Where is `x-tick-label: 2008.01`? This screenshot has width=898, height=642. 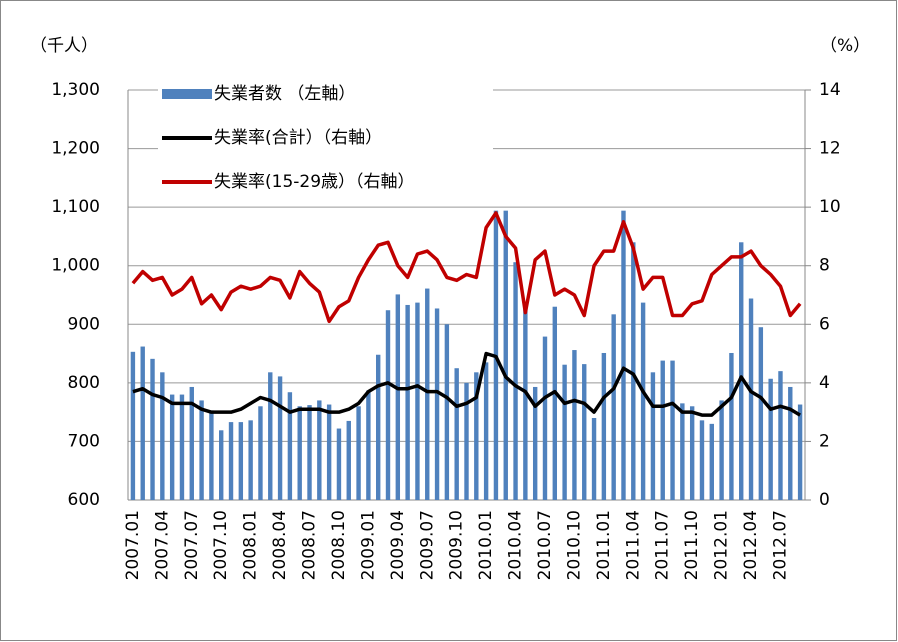
x-tick-label: 2008.01 is located at coordinates (251, 545).